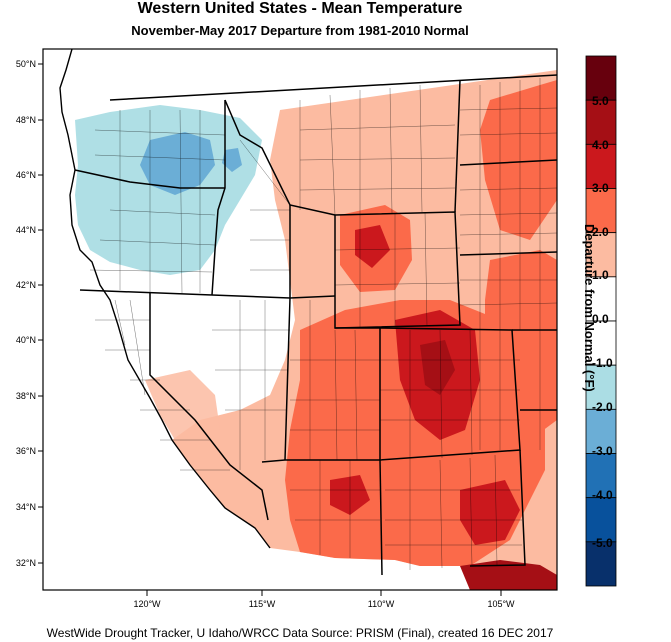 The height and width of the screenshot is (642, 671). I want to click on colorbar-label: -1.0, so click(602, 363).